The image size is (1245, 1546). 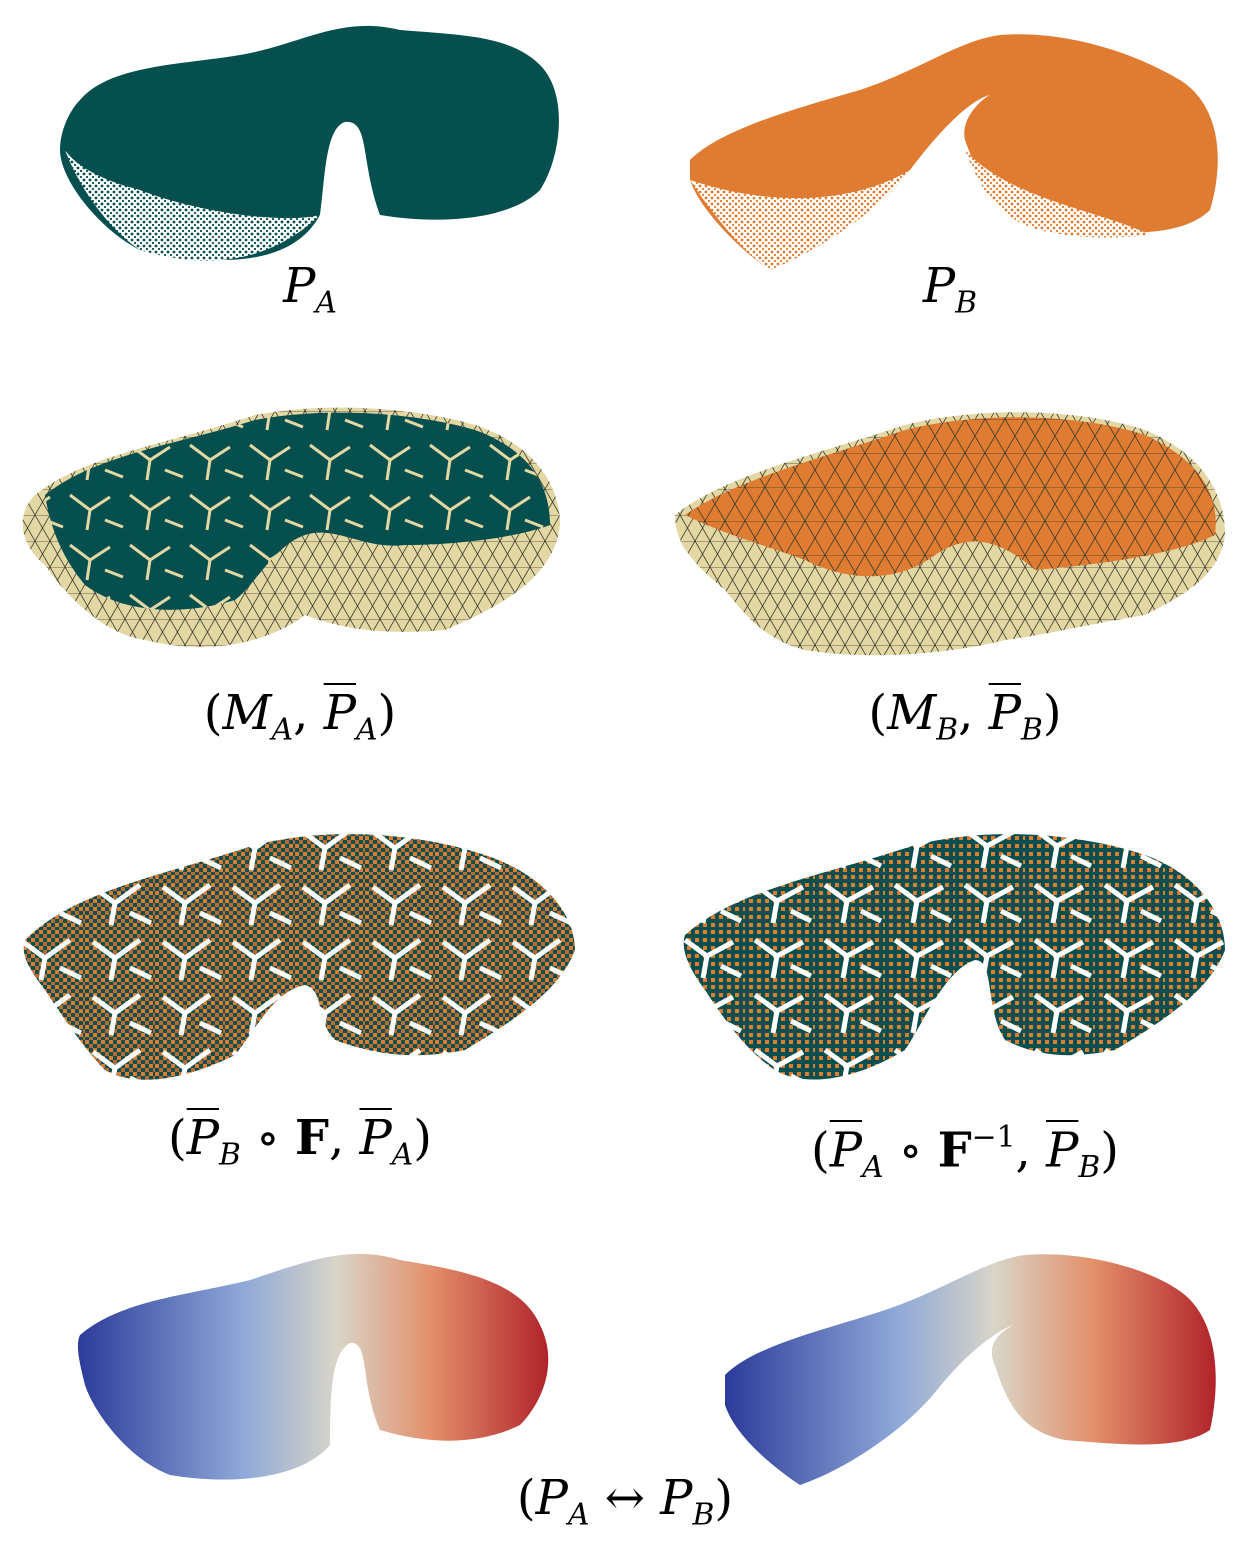 What do you see at coordinates (310, 289) in the screenshot?
I see `caption-pa: PA` at bounding box center [310, 289].